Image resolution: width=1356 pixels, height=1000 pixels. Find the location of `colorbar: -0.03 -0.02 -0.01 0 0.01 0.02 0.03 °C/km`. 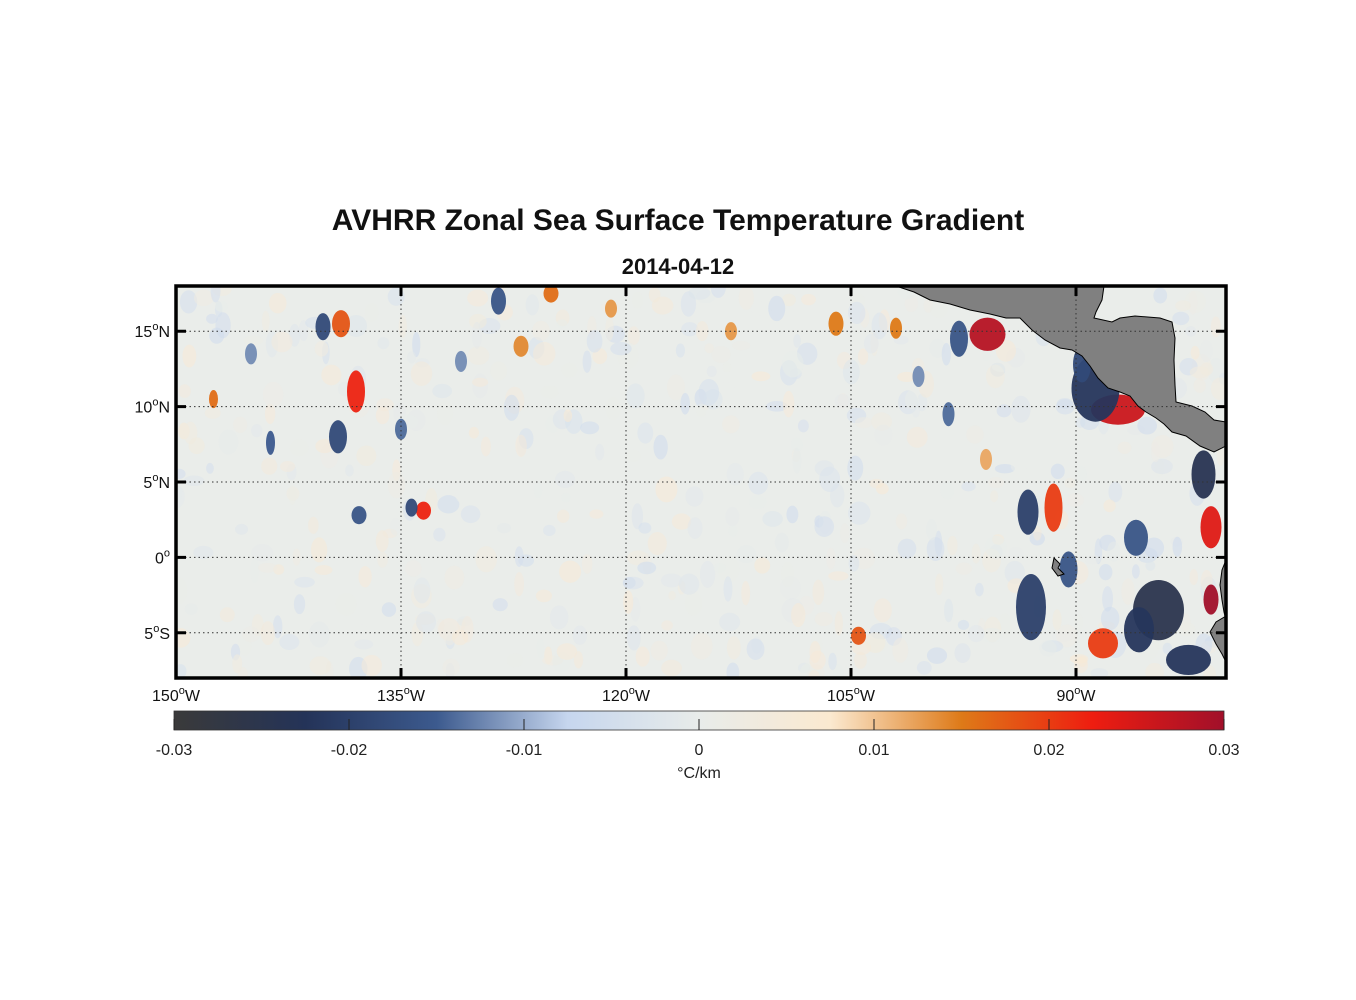

colorbar: -0.03 -0.02 -0.01 0 0.01 0.02 0.03 °C/km is located at coordinates (698, 746).